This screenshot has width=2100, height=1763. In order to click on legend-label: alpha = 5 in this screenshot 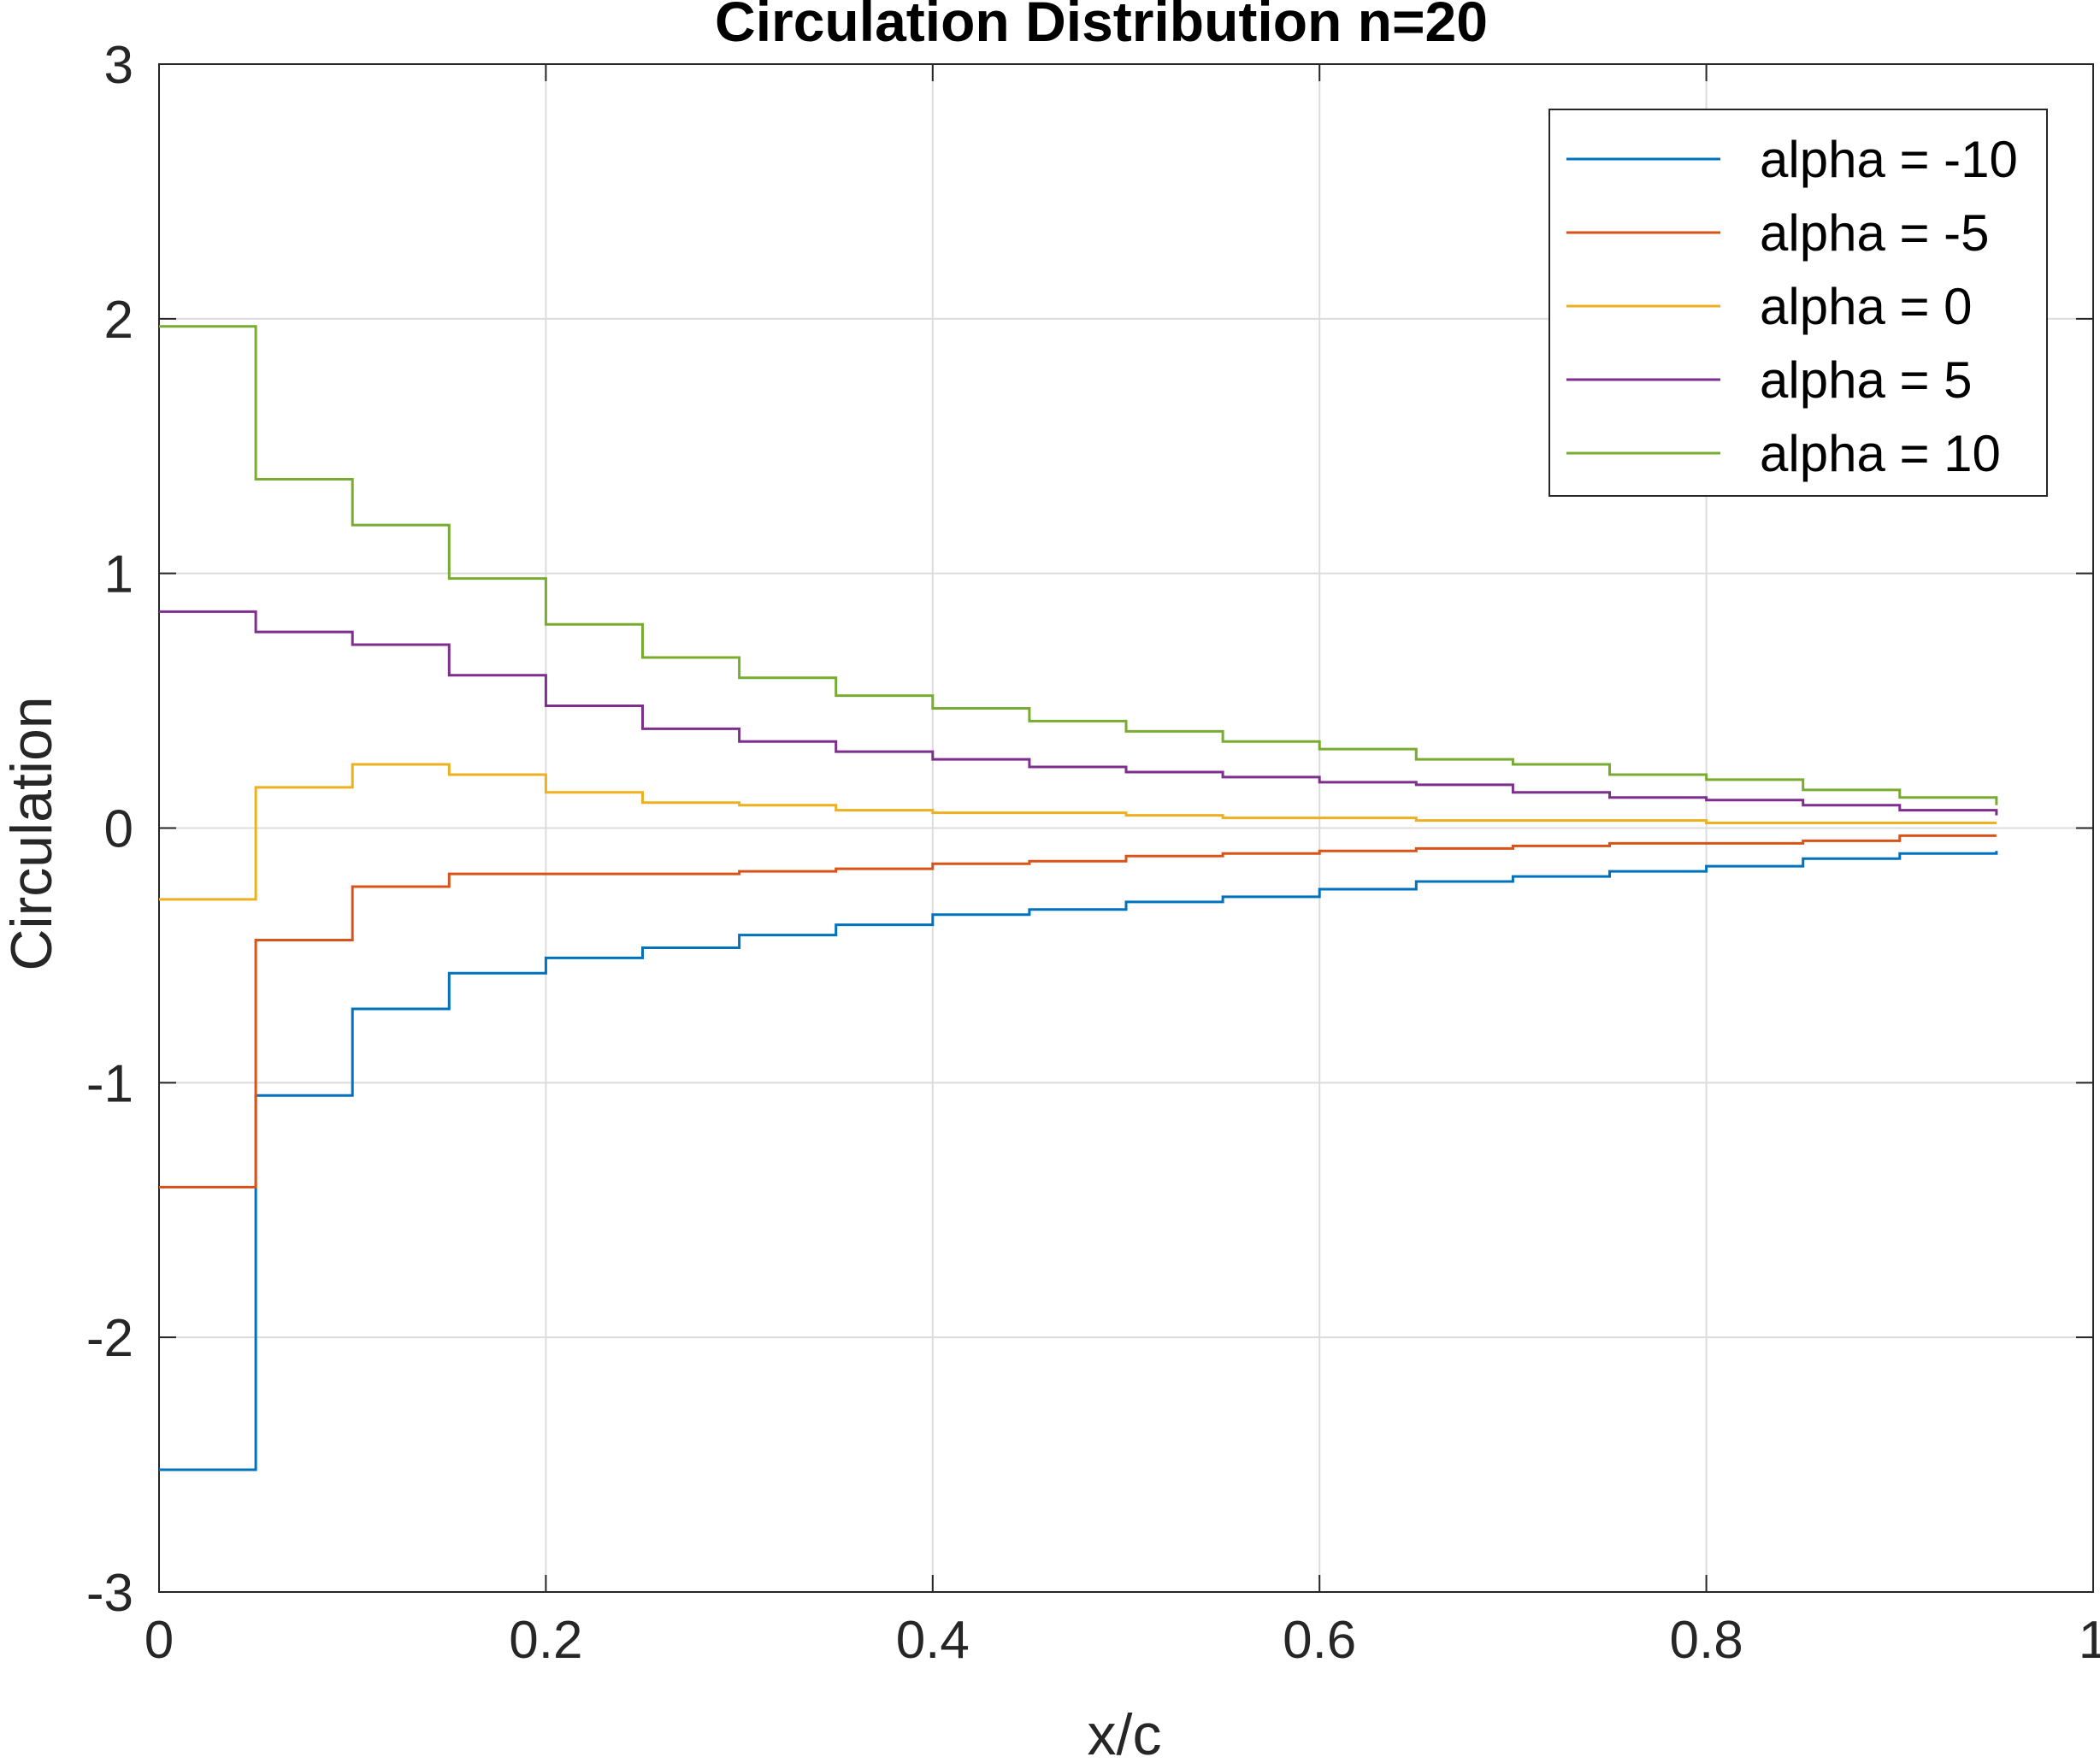, I will do `click(1867, 380)`.